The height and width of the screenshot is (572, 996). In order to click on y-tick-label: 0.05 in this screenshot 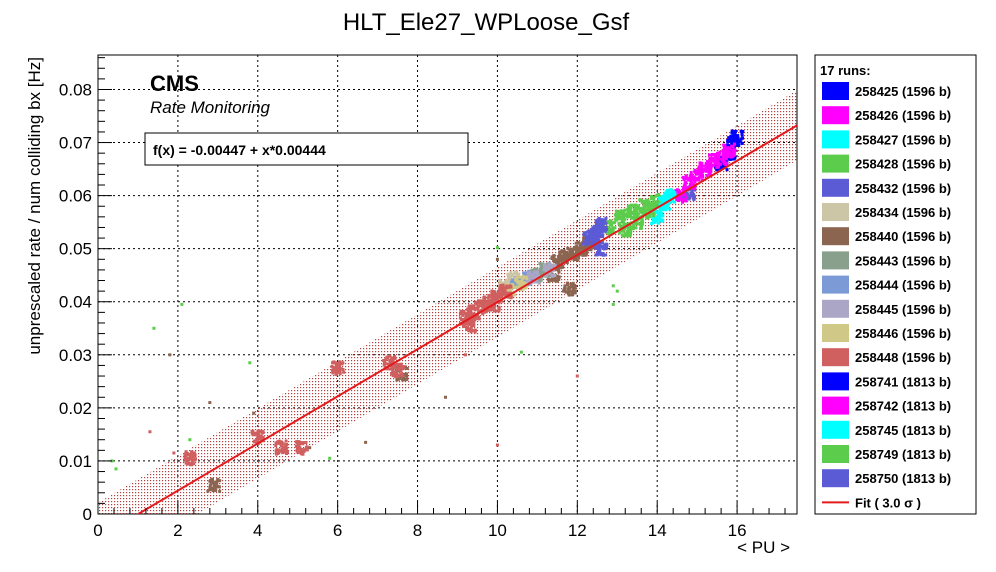, I will do `click(75, 249)`.